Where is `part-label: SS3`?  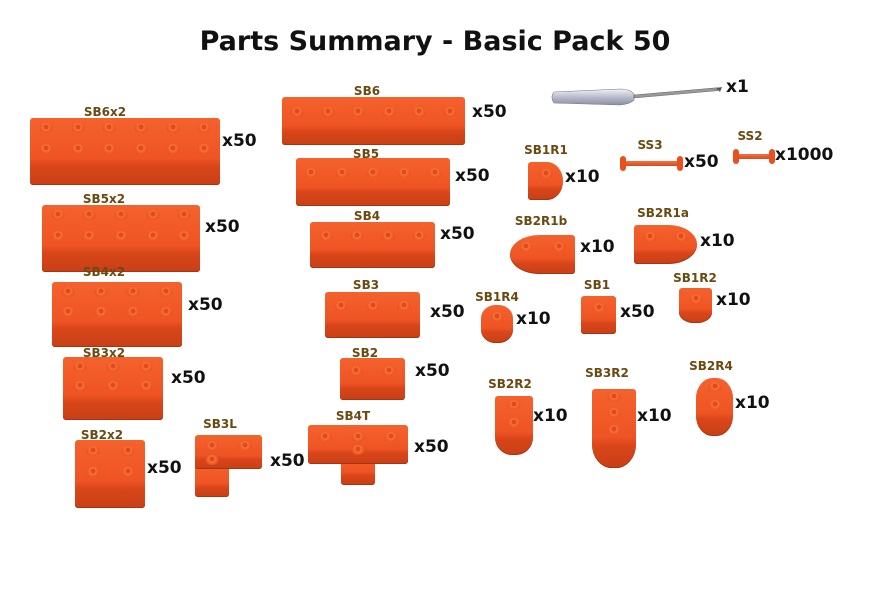 part-label: SS3 is located at coordinates (650, 145).